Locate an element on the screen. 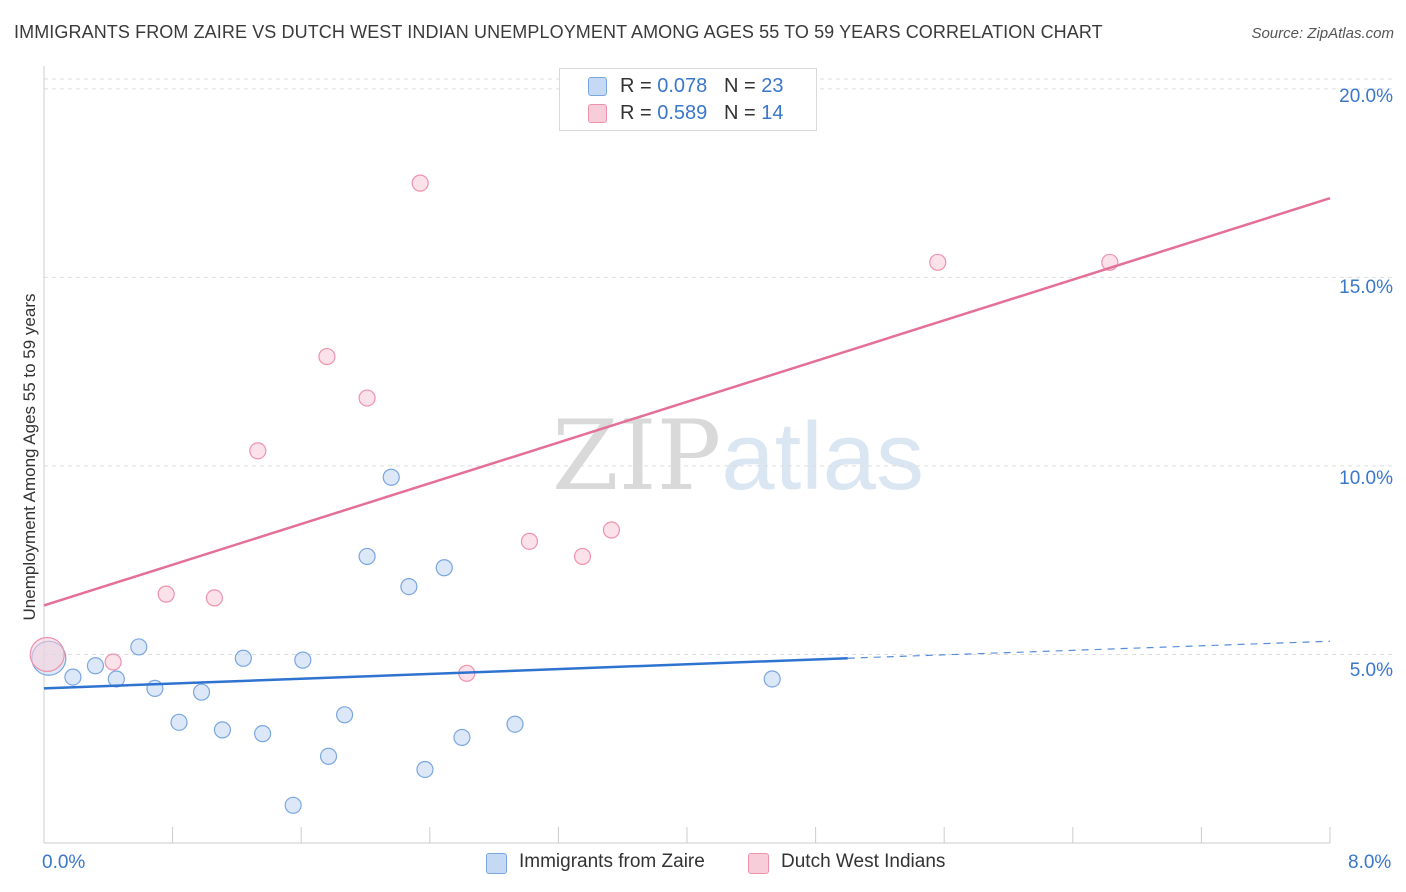 This screenshot has height=892, width=1406. legend-r-value-zaire: 0.078 is located at coordinates (682, 86).